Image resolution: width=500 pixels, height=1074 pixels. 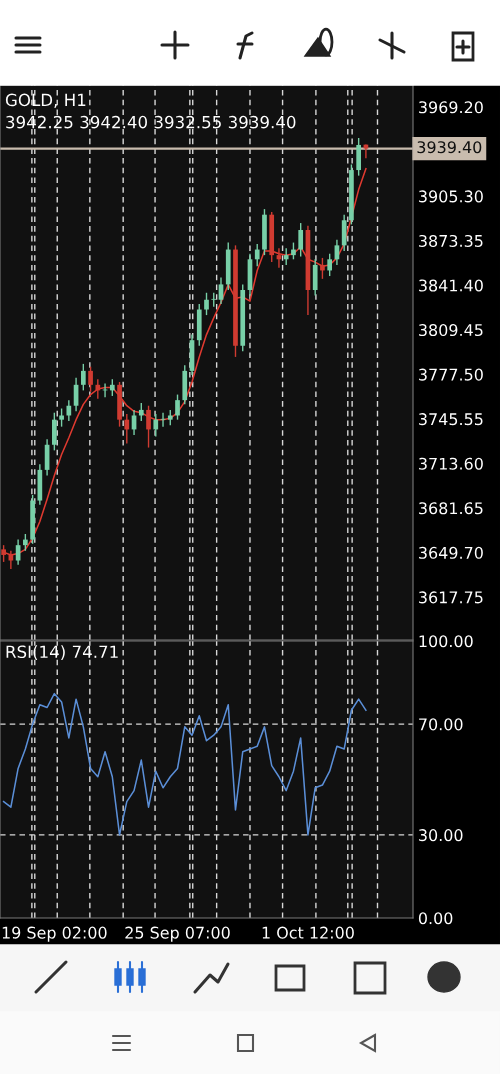 I want to click on y-tick-label: 3809.45, so click(x=451, y=330).